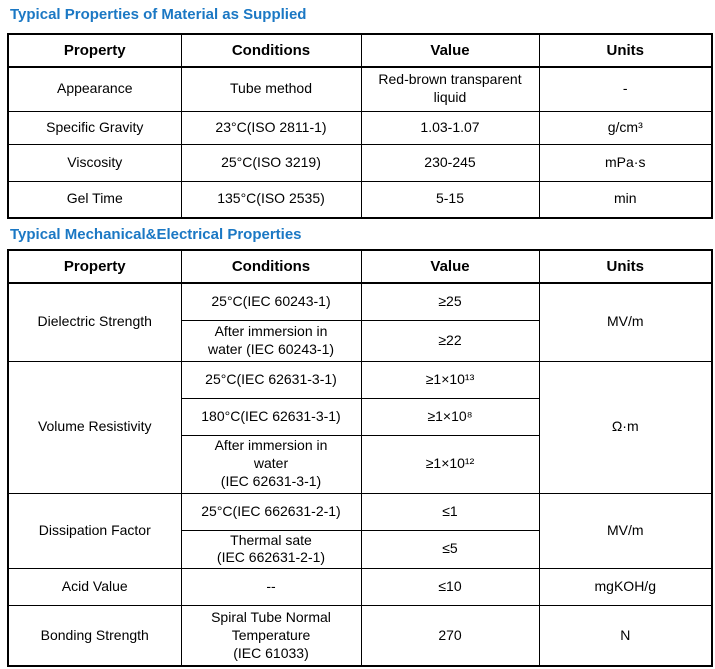 The image size is (715, 669). Describe the element at coordinates (271, 301) in the screenshot. I see `conditions-cell: 25°C(IEC 60243-1)` at that location.